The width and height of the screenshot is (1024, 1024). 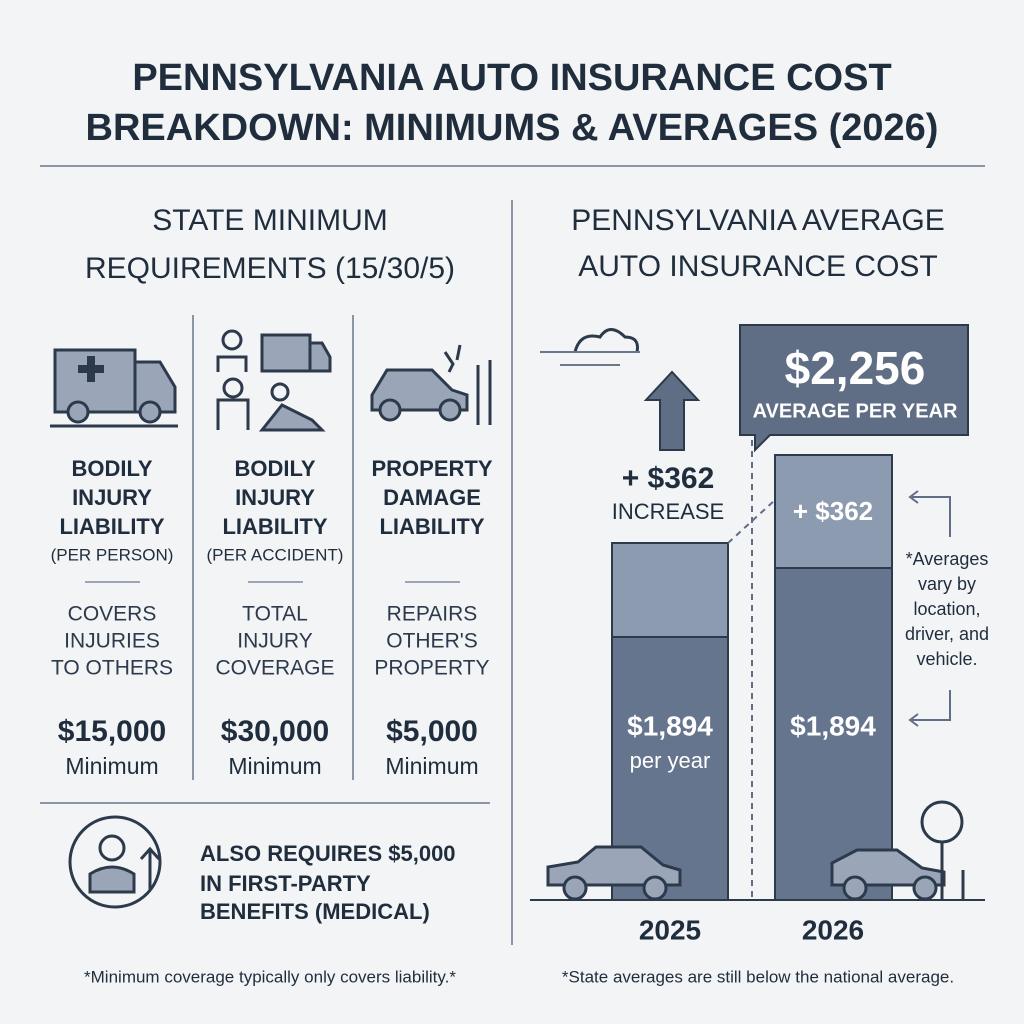 What do you see at coordinates (672, 410) in the screenshot?
I see `increase-arrow` at bounding box center [672, 410].